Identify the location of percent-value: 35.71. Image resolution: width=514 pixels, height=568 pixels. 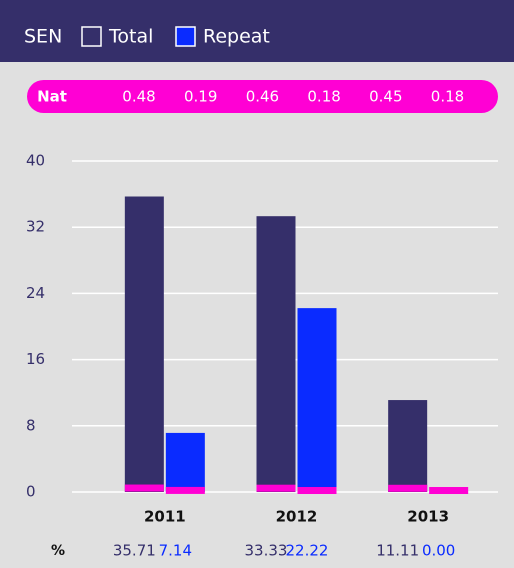
(134, 551).